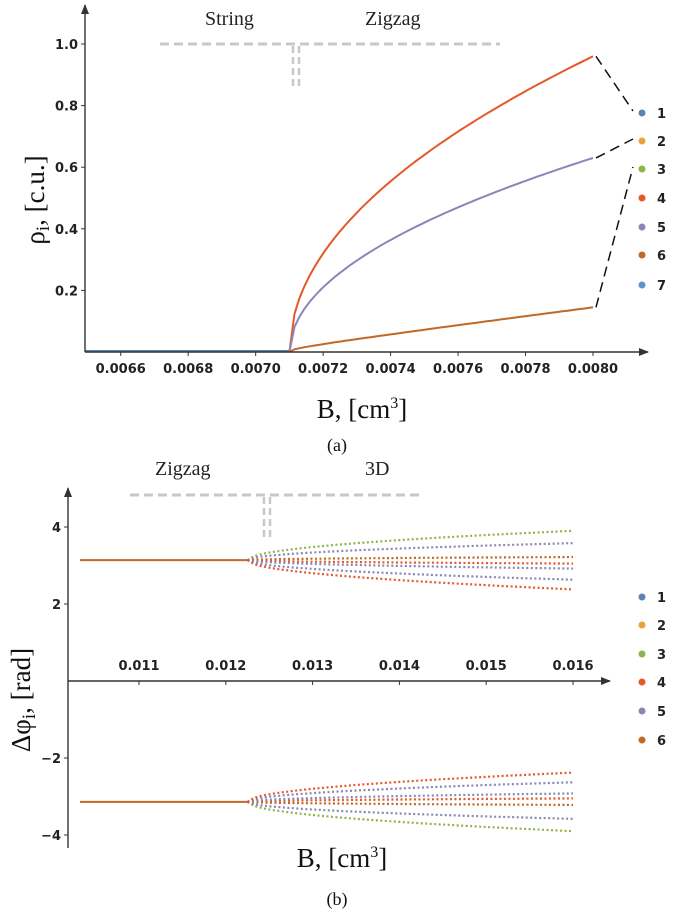  I want to click on phase-label-string: String, so click(229, 19).